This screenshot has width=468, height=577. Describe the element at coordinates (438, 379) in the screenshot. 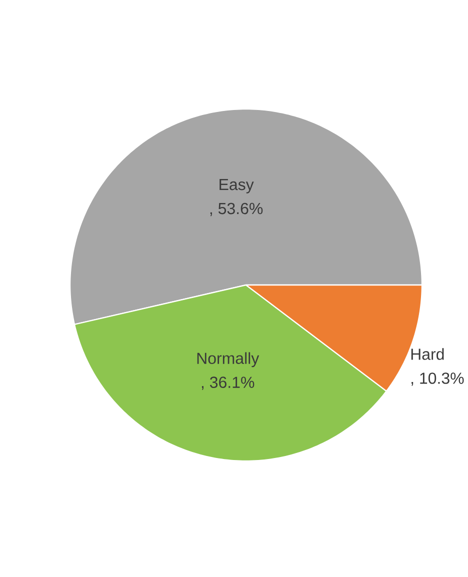

I see `data-label: , 10.3%` at that location.